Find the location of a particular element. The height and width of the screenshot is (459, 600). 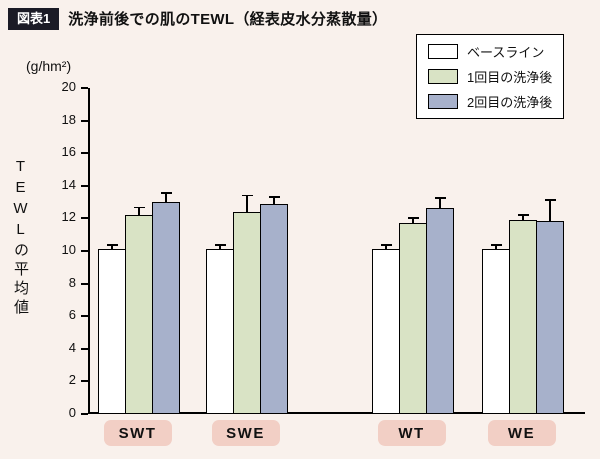

error-bar-cap-WE-series3 is located at coordinates (550, 200).